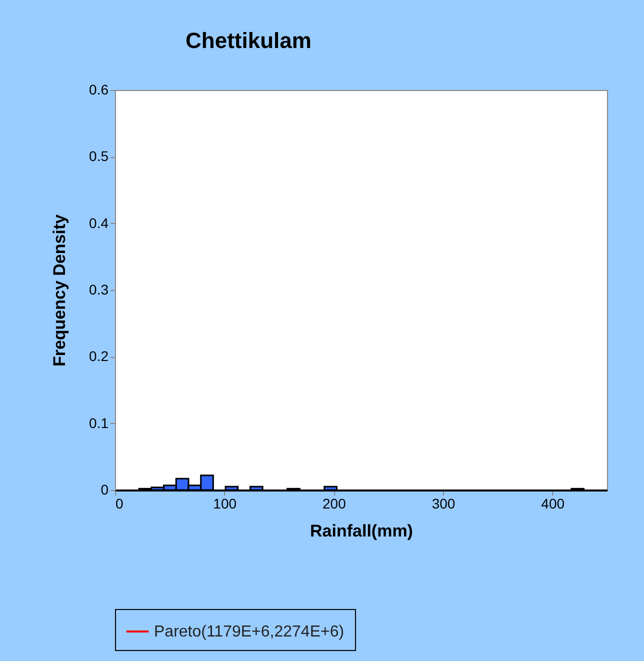  Describe the element at coordinates (361, 531) in the screenshot. I see `x-axis-title: Rainfall(mm)` at that location.